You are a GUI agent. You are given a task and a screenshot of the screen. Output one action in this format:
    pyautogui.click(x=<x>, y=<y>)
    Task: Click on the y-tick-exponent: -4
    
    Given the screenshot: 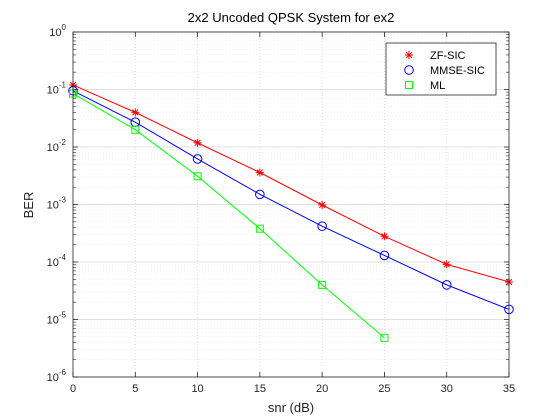 What is the action you would take?
    pyautogui.click(x=63, y=257)
    